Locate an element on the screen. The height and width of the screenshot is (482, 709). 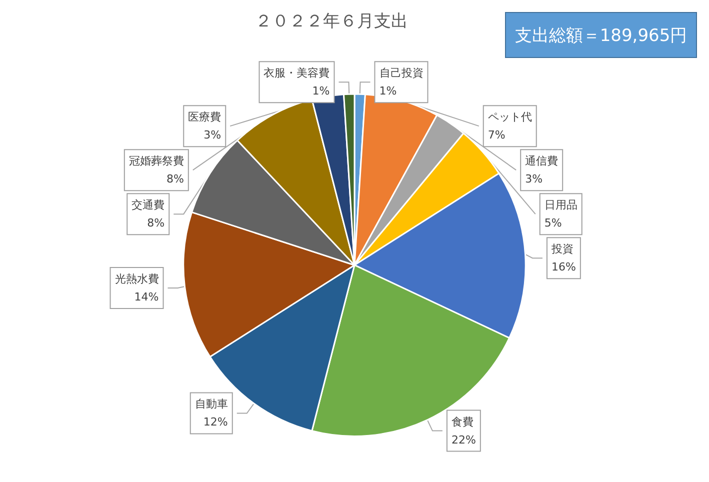
slice-label: 自己投資 is located at coordinates (401, 73).